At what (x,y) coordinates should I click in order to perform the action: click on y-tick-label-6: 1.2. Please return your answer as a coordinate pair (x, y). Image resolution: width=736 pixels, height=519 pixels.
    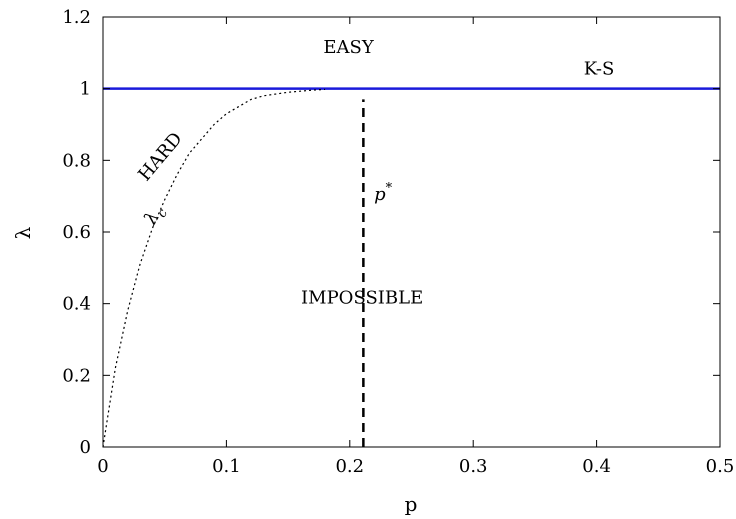
    Looking at the image, I should click on (76, 17).